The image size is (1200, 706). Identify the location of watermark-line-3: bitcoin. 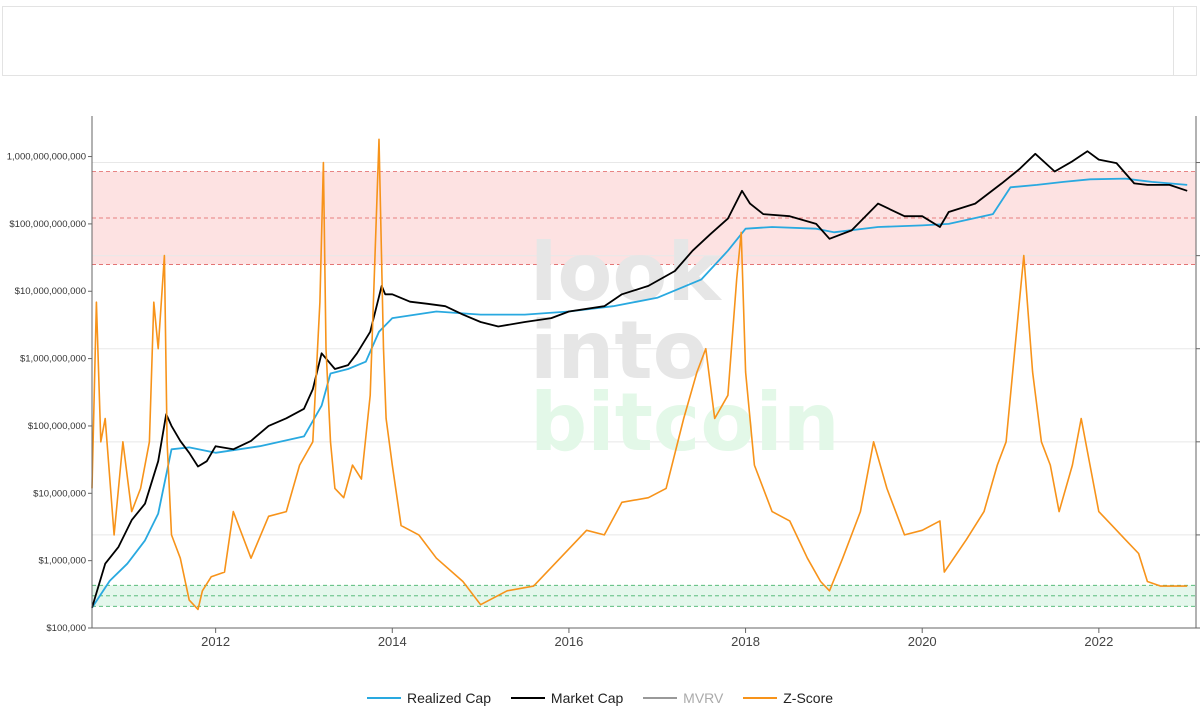
(685, 422).